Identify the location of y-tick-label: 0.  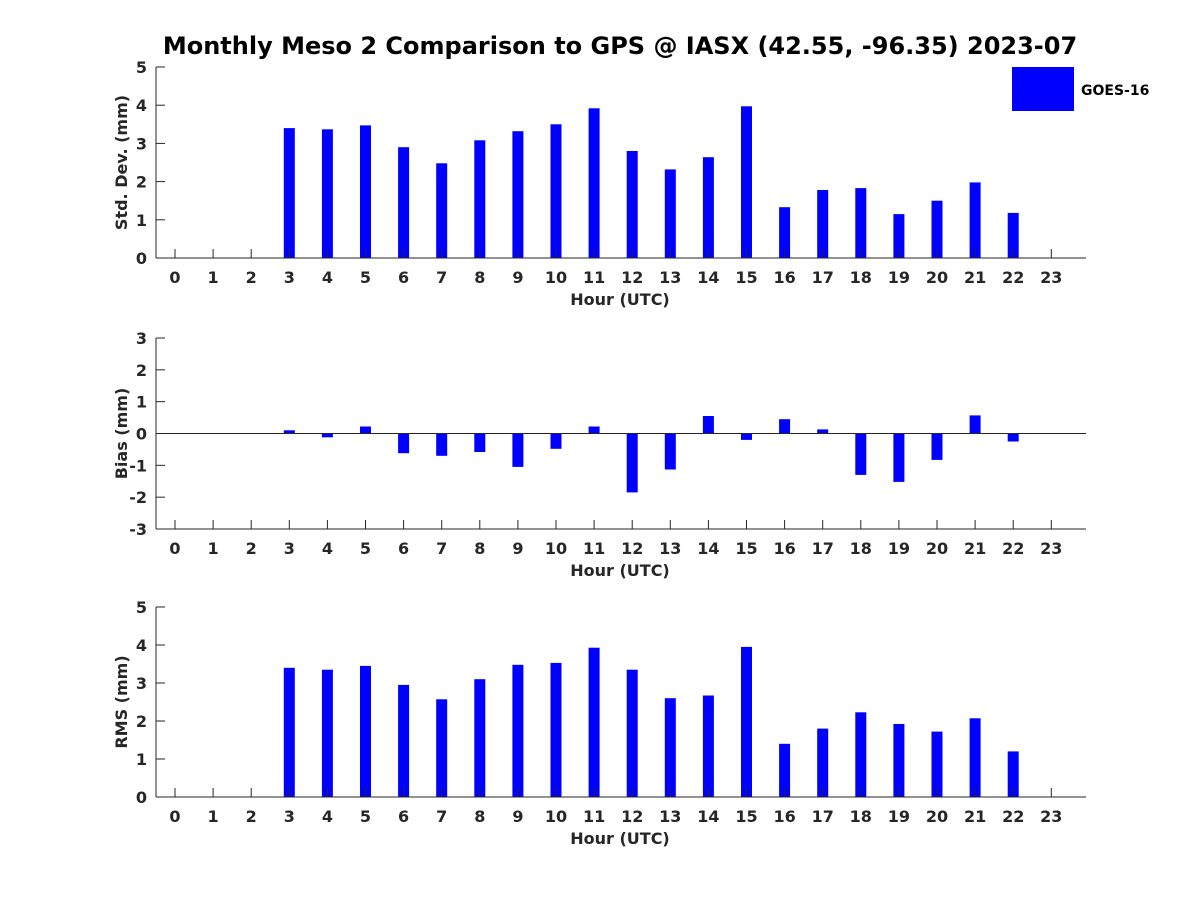
(141, 797).